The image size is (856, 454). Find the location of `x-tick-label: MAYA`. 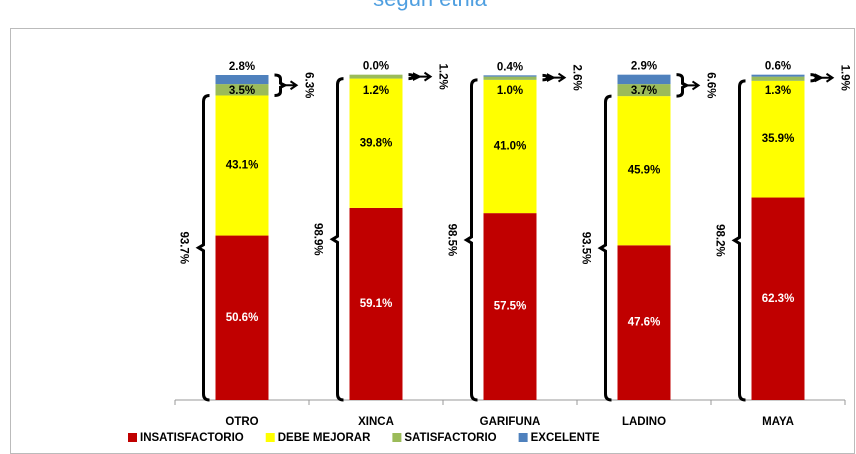

x-tick-label: MAYA is located at coordinates (778, 422).